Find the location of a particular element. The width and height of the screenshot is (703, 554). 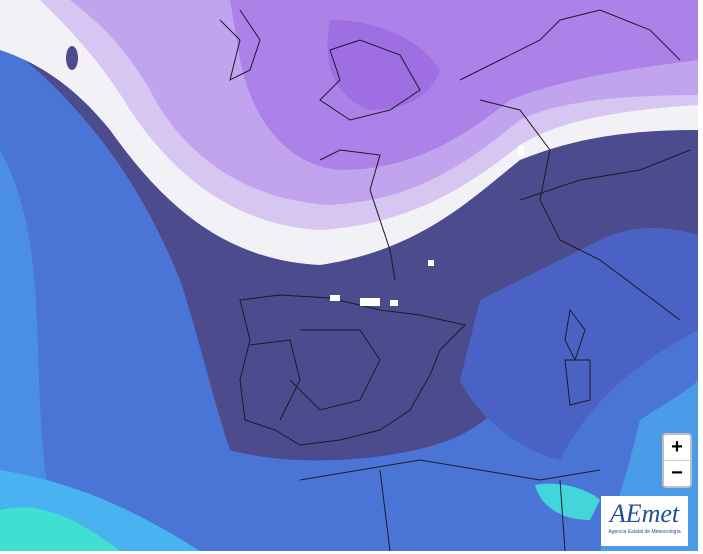

light-blue-field is located at coordinates (30, 350).